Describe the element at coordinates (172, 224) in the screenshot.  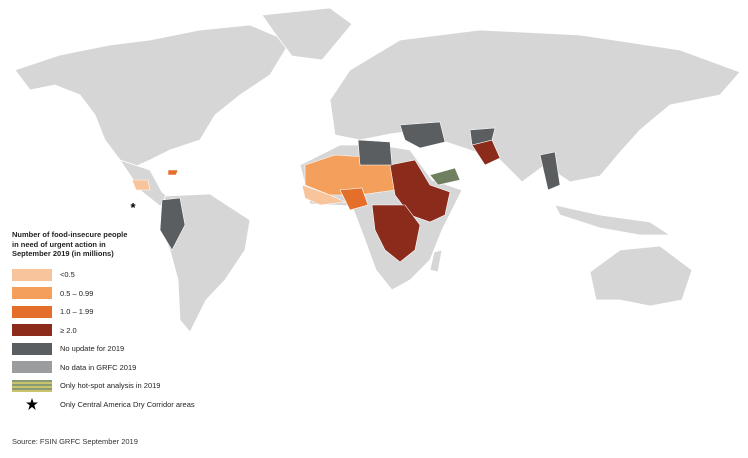
I see `andean-region` at that location.